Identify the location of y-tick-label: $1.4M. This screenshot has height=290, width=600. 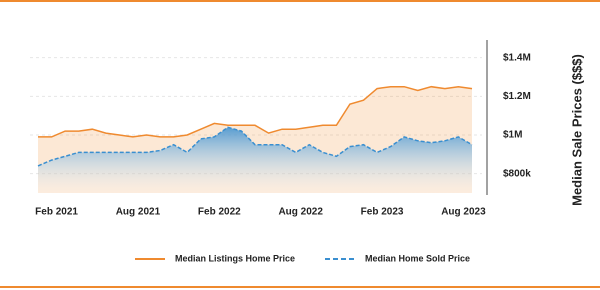
(517, 57).